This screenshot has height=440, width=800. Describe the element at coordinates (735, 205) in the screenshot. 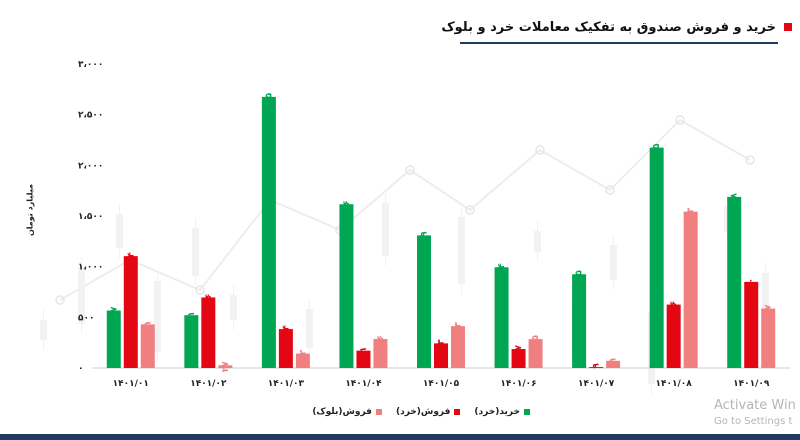

I see `bar-value-label: ۱،۶۸۸` at that location.